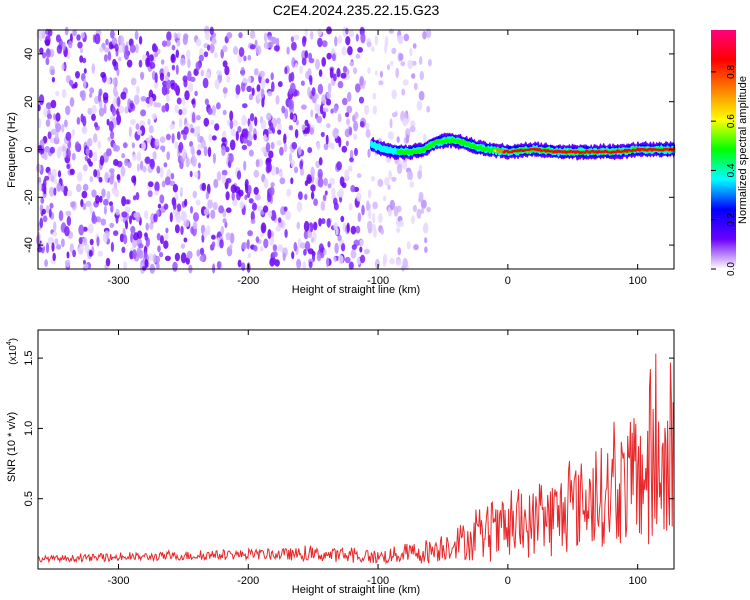 The image size is (750, 600). What do you see at coordinates (724, 170) in the screenshot?
I see `colorbar-ticks: 0.0 0.2 0.4 0.6 0.8` at bounding box center [724, 170].